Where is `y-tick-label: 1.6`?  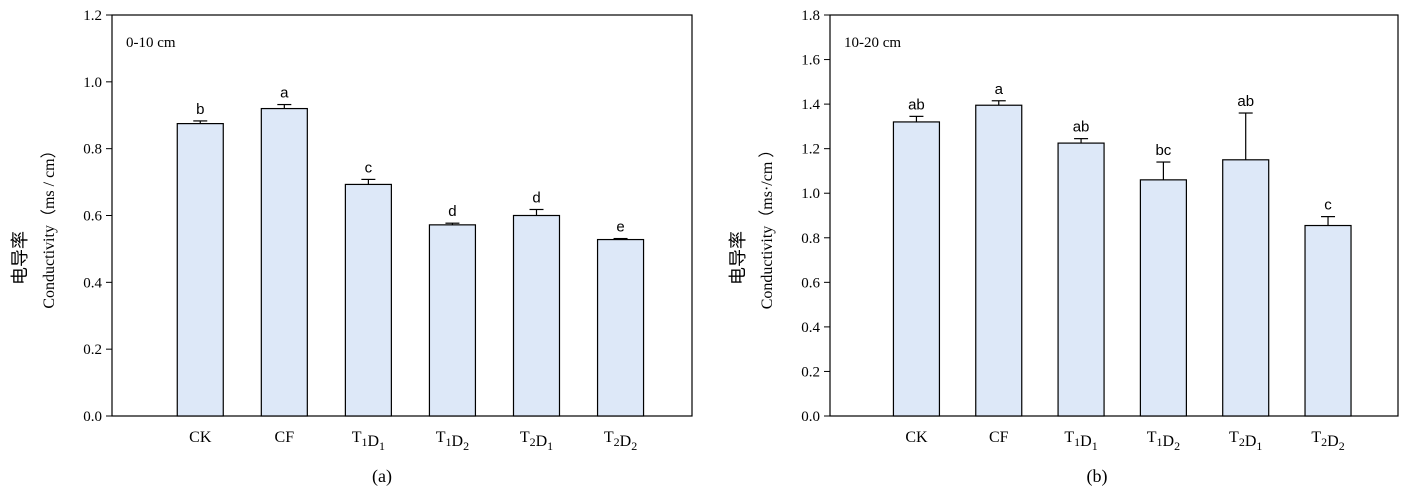
y-tick-label: 1.6 is located at coordinates (810, 61).